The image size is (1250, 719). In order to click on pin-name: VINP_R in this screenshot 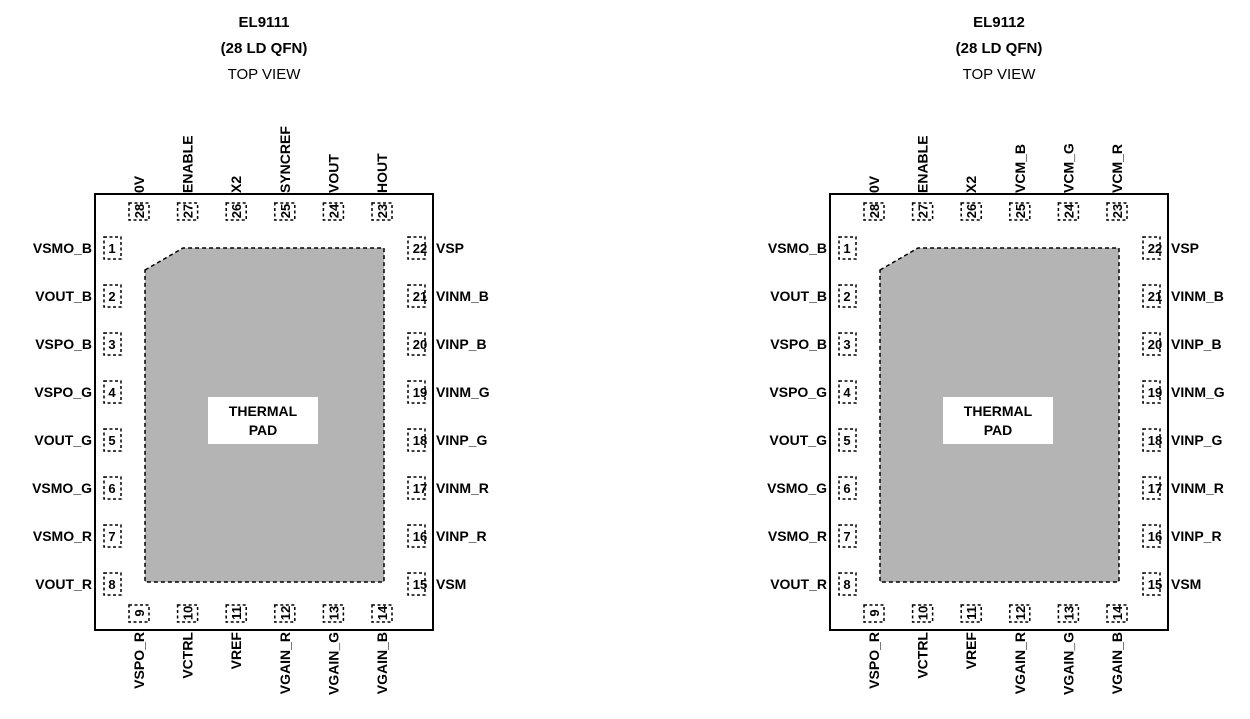, I will do `click(461, 536)`.